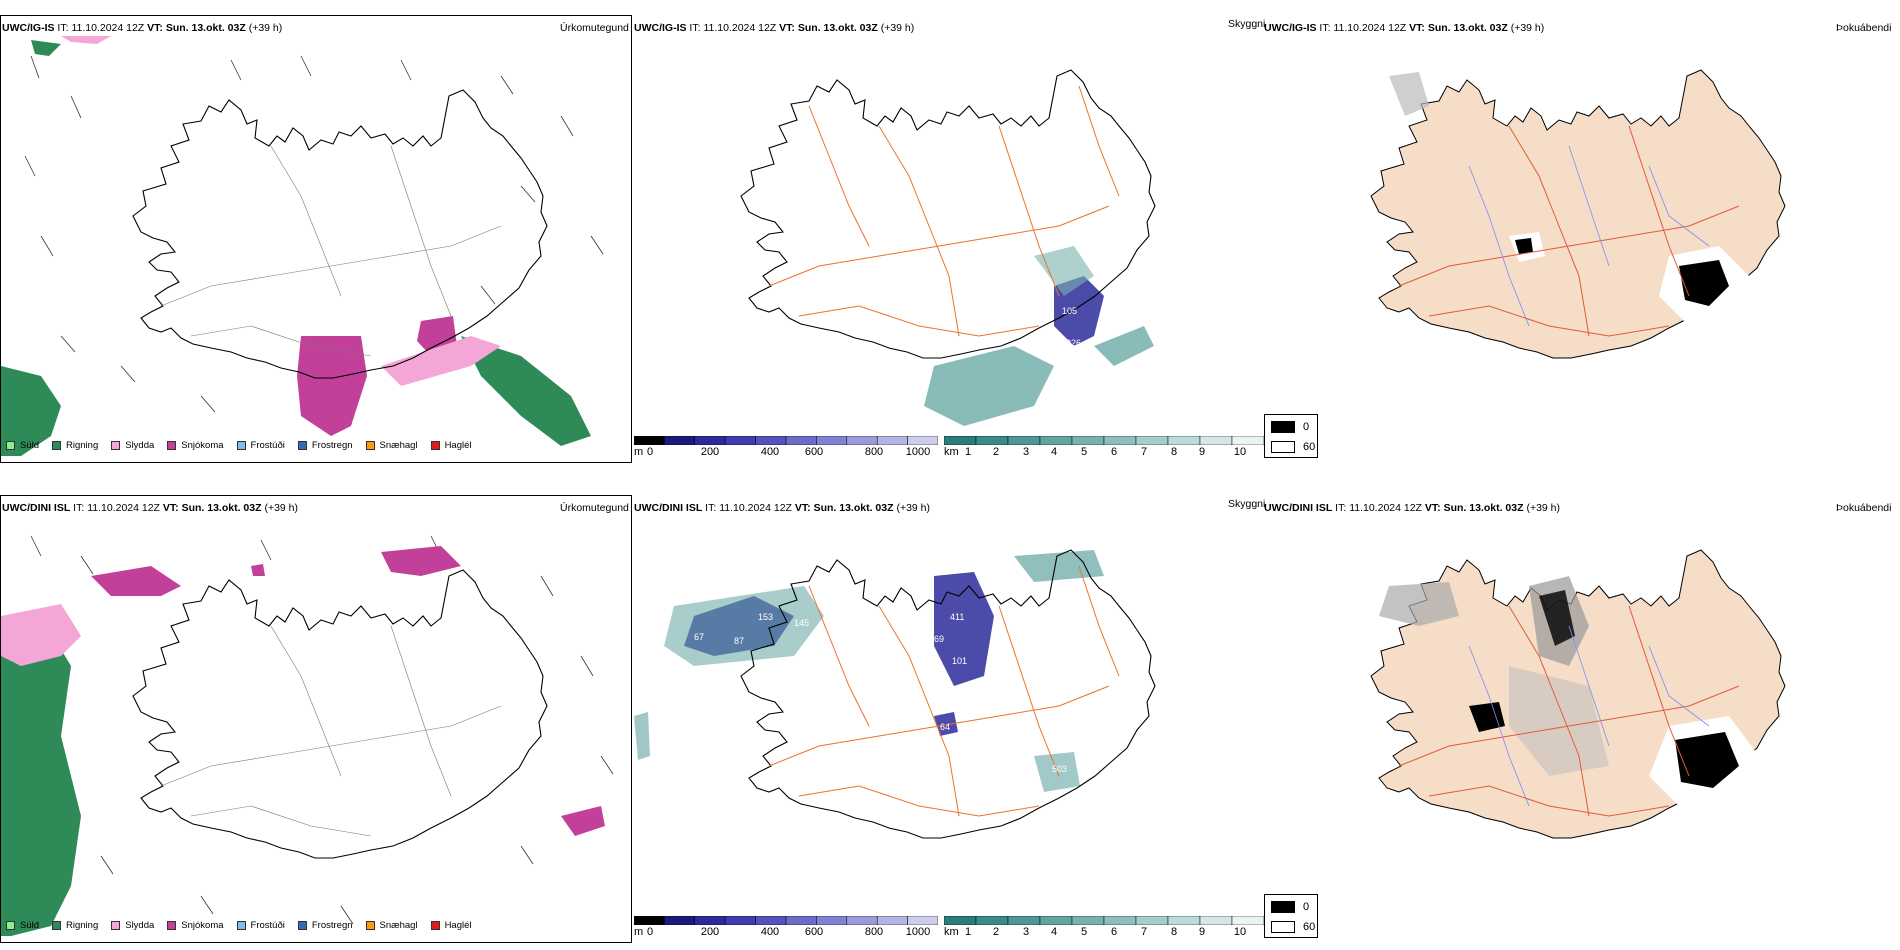 Image resolution: width=1900 pixels, height=950 pixels. I want to click on visibility-map: 105 326 21, so click(948, 247).